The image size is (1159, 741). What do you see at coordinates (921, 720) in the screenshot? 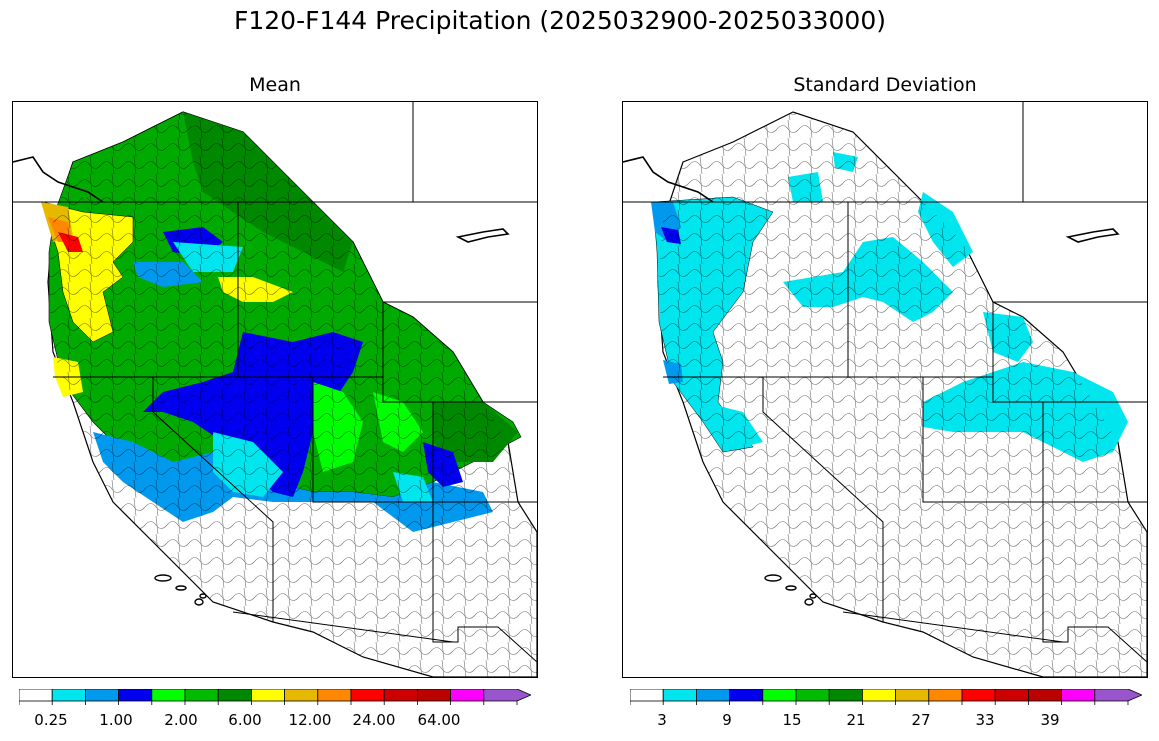
I see `tick-label: 27` at bounding box center [921, 720].